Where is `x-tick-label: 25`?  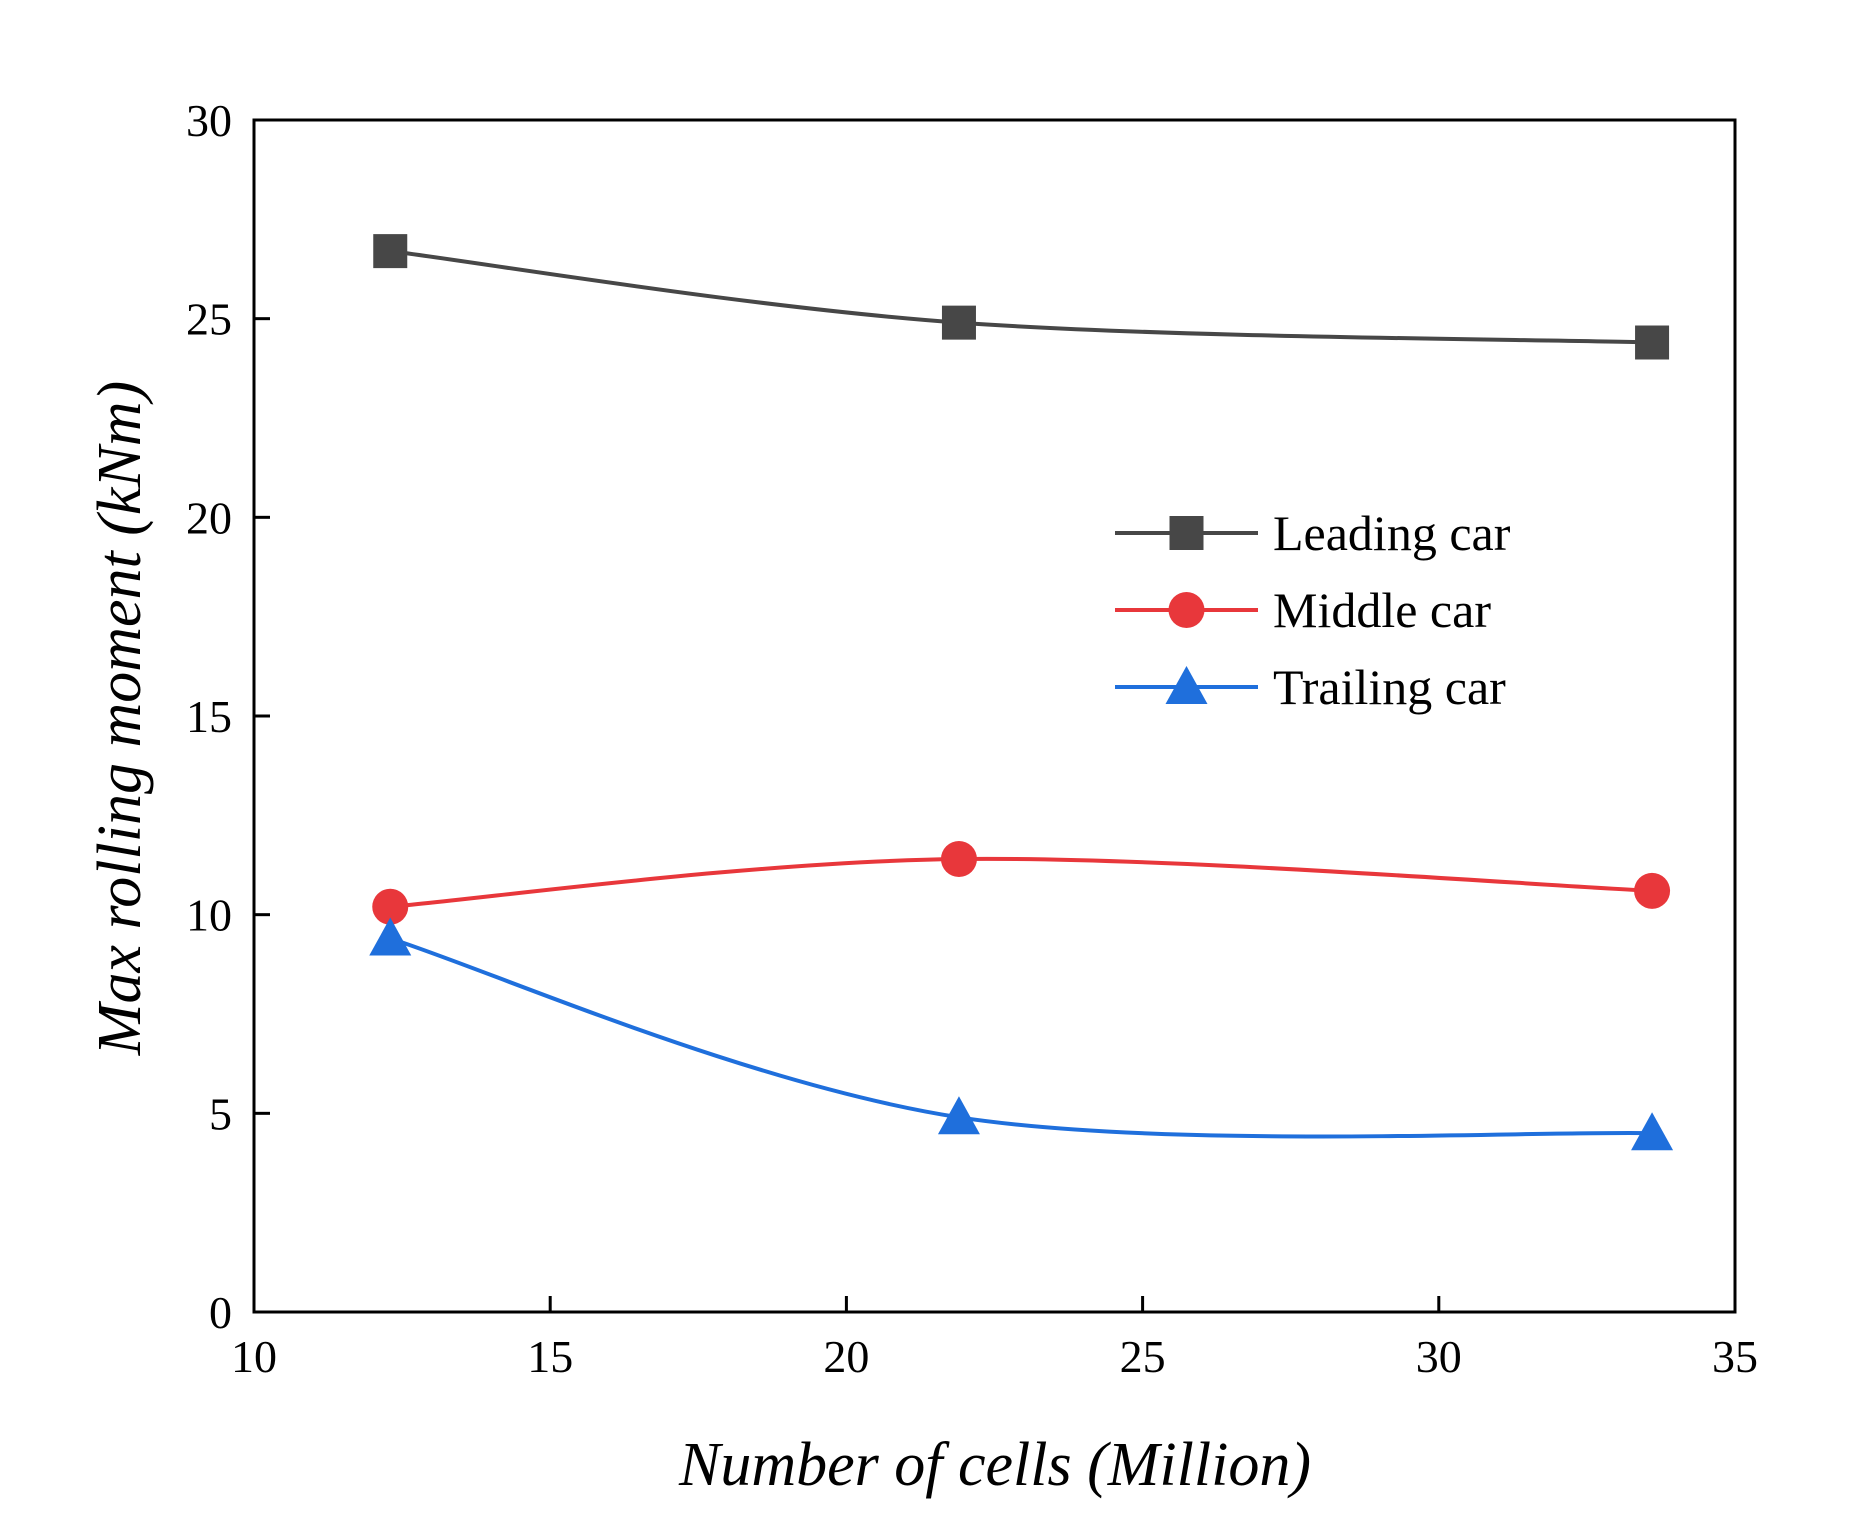
x-tick-label: 25 is located at coordinates (1143, 1356).